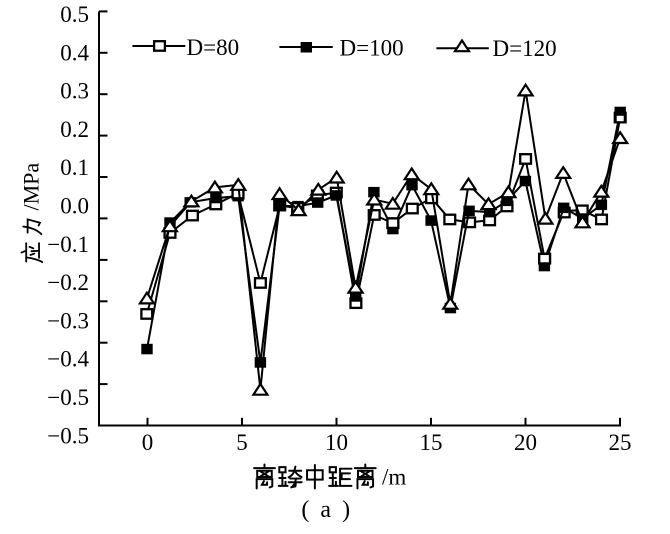 The image size is (670, 534). What do you see at coordinates (74, 206) in the screenshot?
I see `svg-text: 0.0` at bounding box center [74, 206].